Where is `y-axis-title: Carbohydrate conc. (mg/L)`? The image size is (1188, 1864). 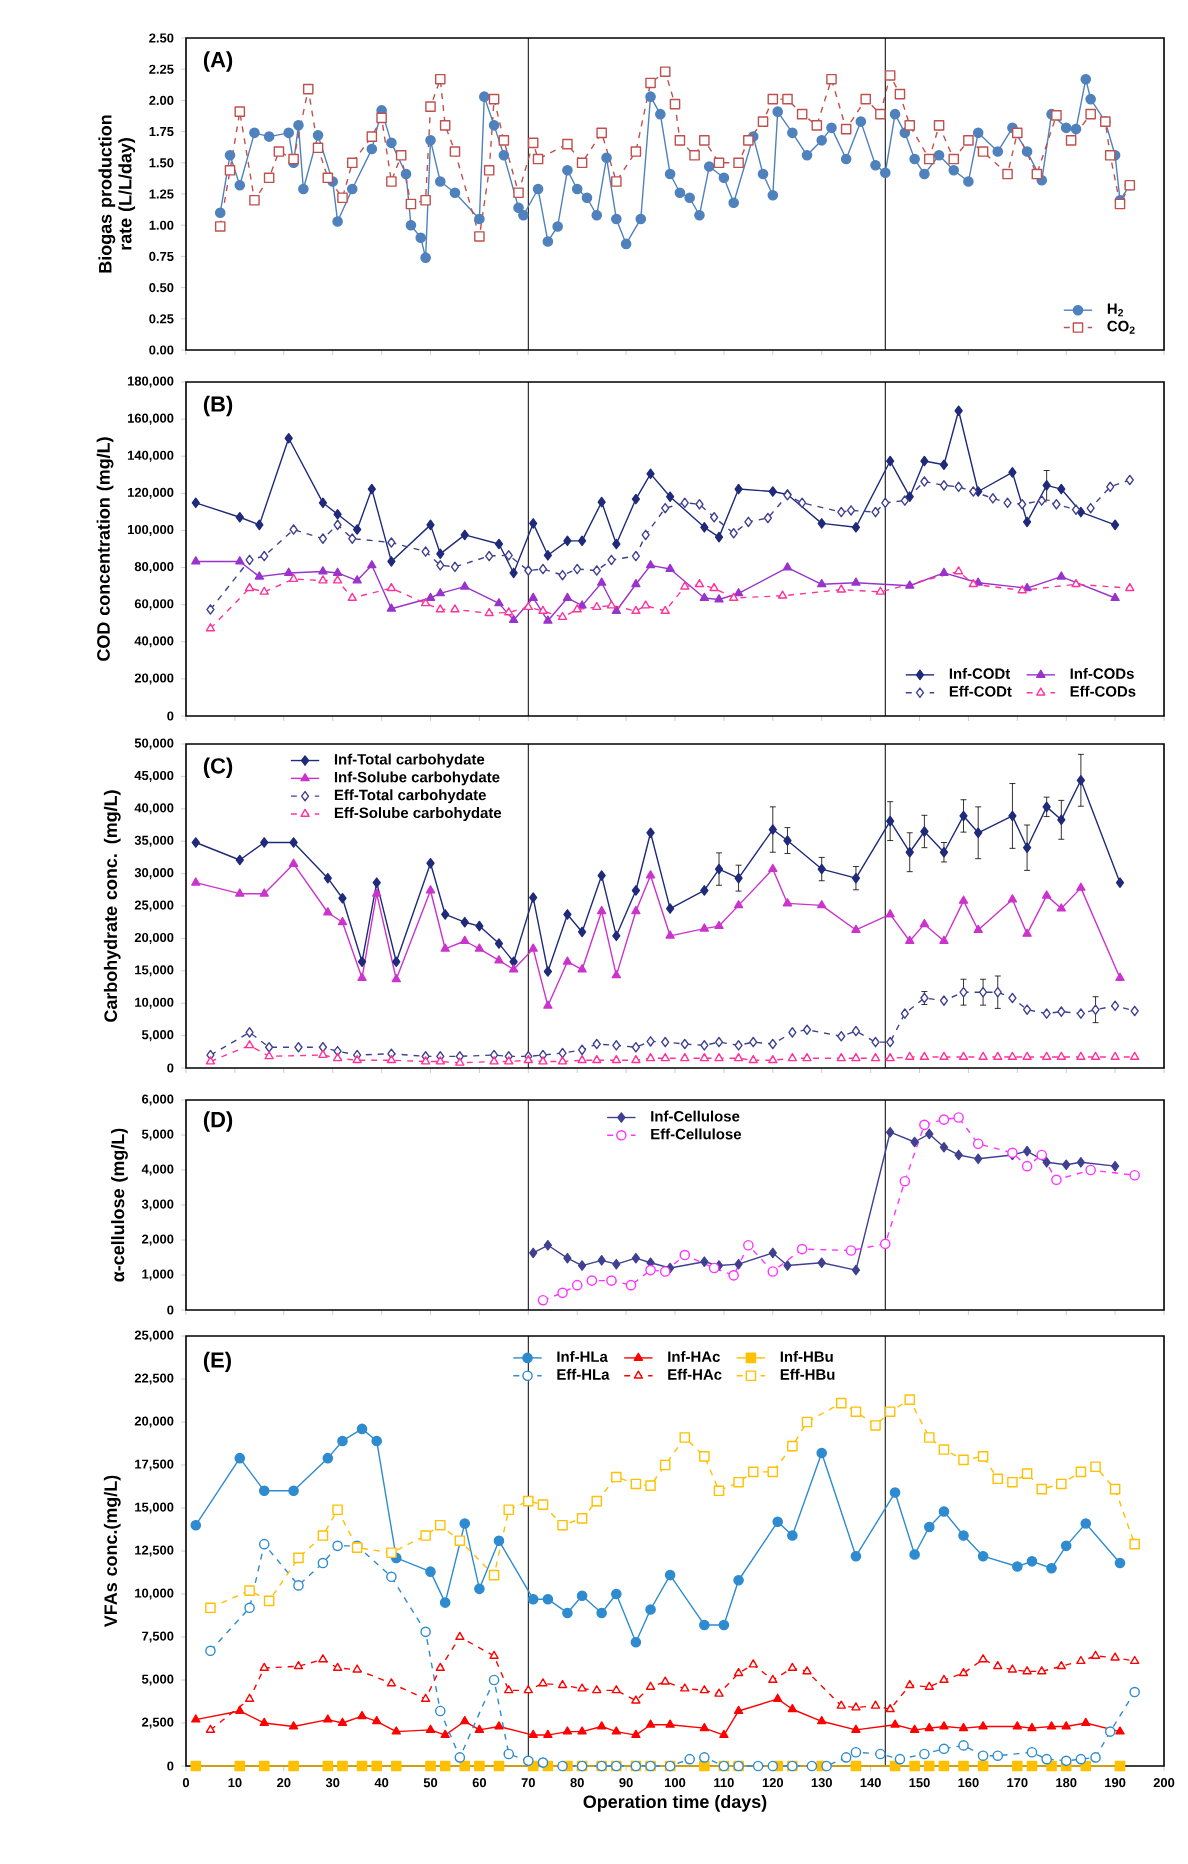
y-axis-title: Carbohydrate conc. (mg/L) is located at coordinates (112, 906).